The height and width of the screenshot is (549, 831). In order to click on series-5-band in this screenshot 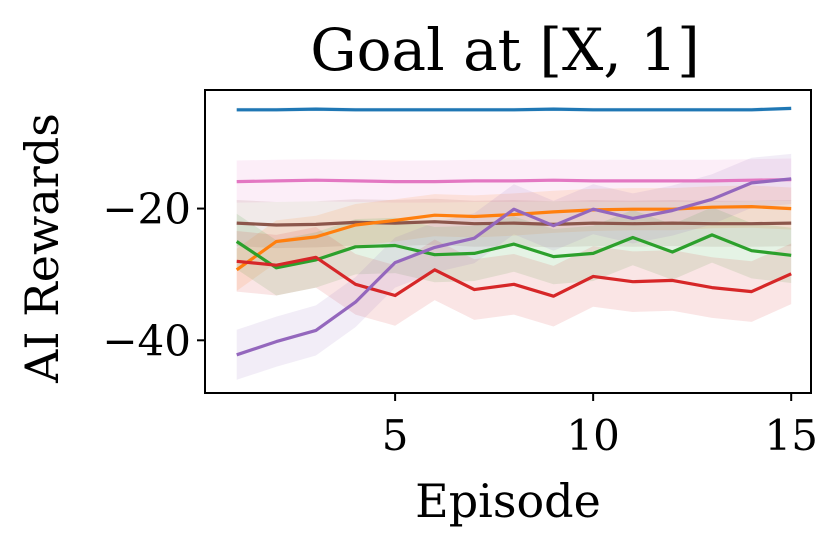, I will do `click(514, 251)`.